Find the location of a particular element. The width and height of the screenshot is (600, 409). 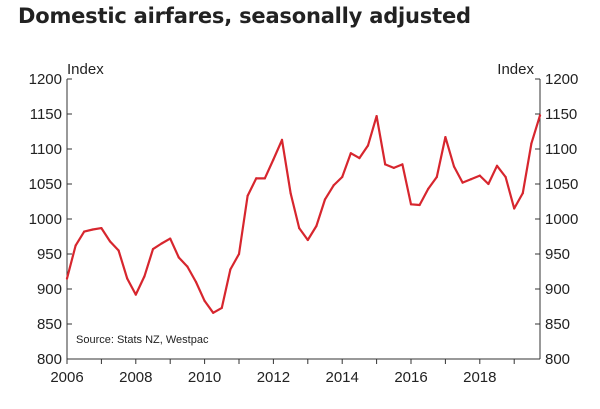

y-tick-label-right: 850 is located at coordinates (557, 324).